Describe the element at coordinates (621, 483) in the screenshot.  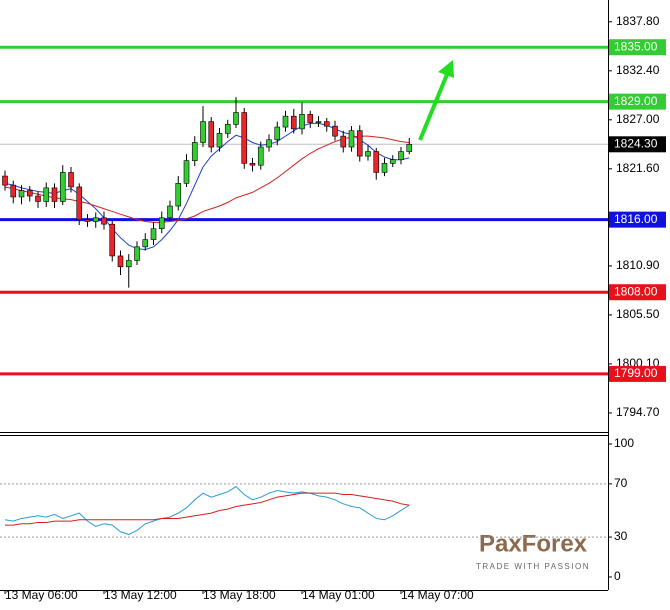
I see `indicator-y-tick-label: 70` at that location.